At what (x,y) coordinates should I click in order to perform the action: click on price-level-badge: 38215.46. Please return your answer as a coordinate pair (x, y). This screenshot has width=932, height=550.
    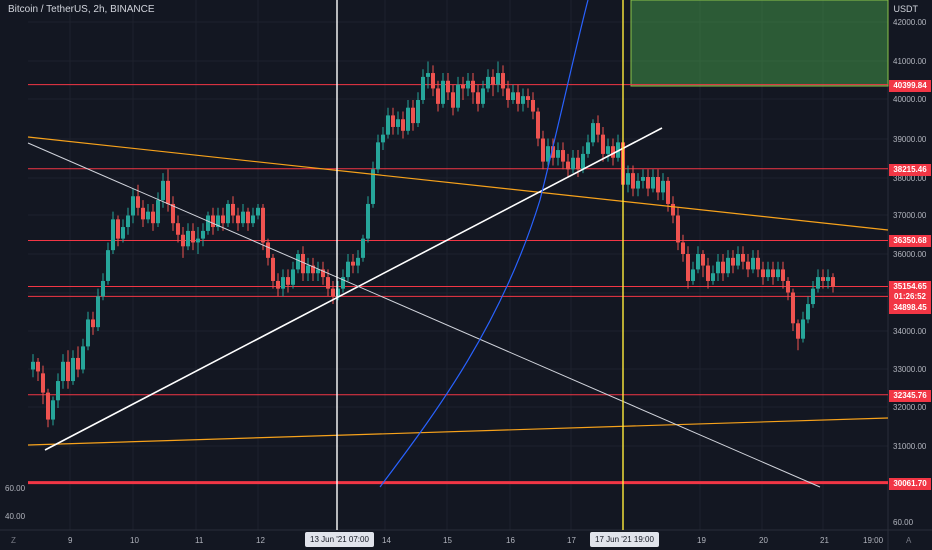
    Looking at the image, I should click on (910, 170).